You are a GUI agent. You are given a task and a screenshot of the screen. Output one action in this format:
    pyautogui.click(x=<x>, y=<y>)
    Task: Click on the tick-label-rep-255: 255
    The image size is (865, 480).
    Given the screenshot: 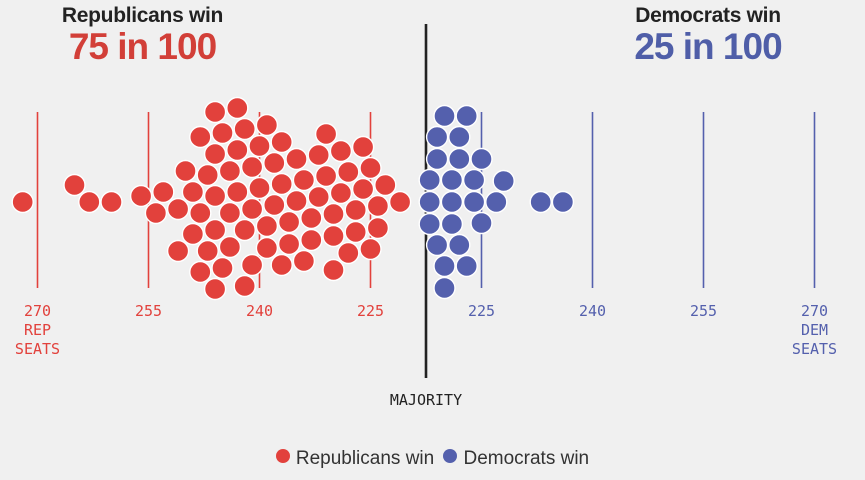 What is the action you would take?
    pyautogui.click(x=148, y=311)
    